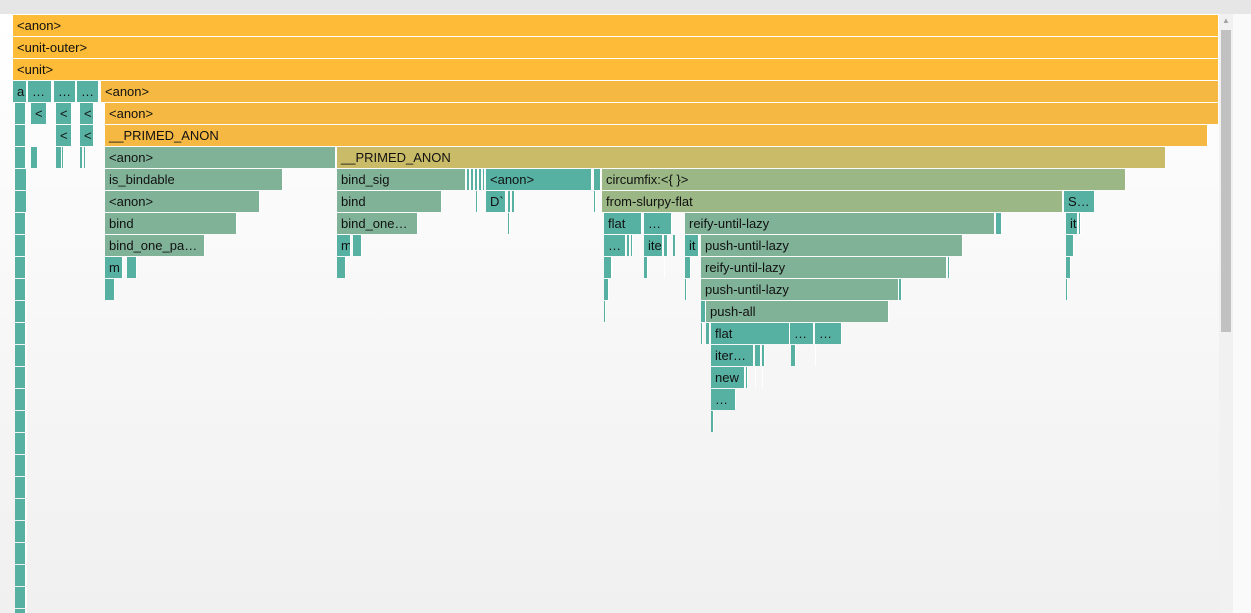 This screenshot has height=613, width=1251. Describe the element at coordinates (401, 179) in the screenshot. I see `flame-frame: bind_sig` at that location.